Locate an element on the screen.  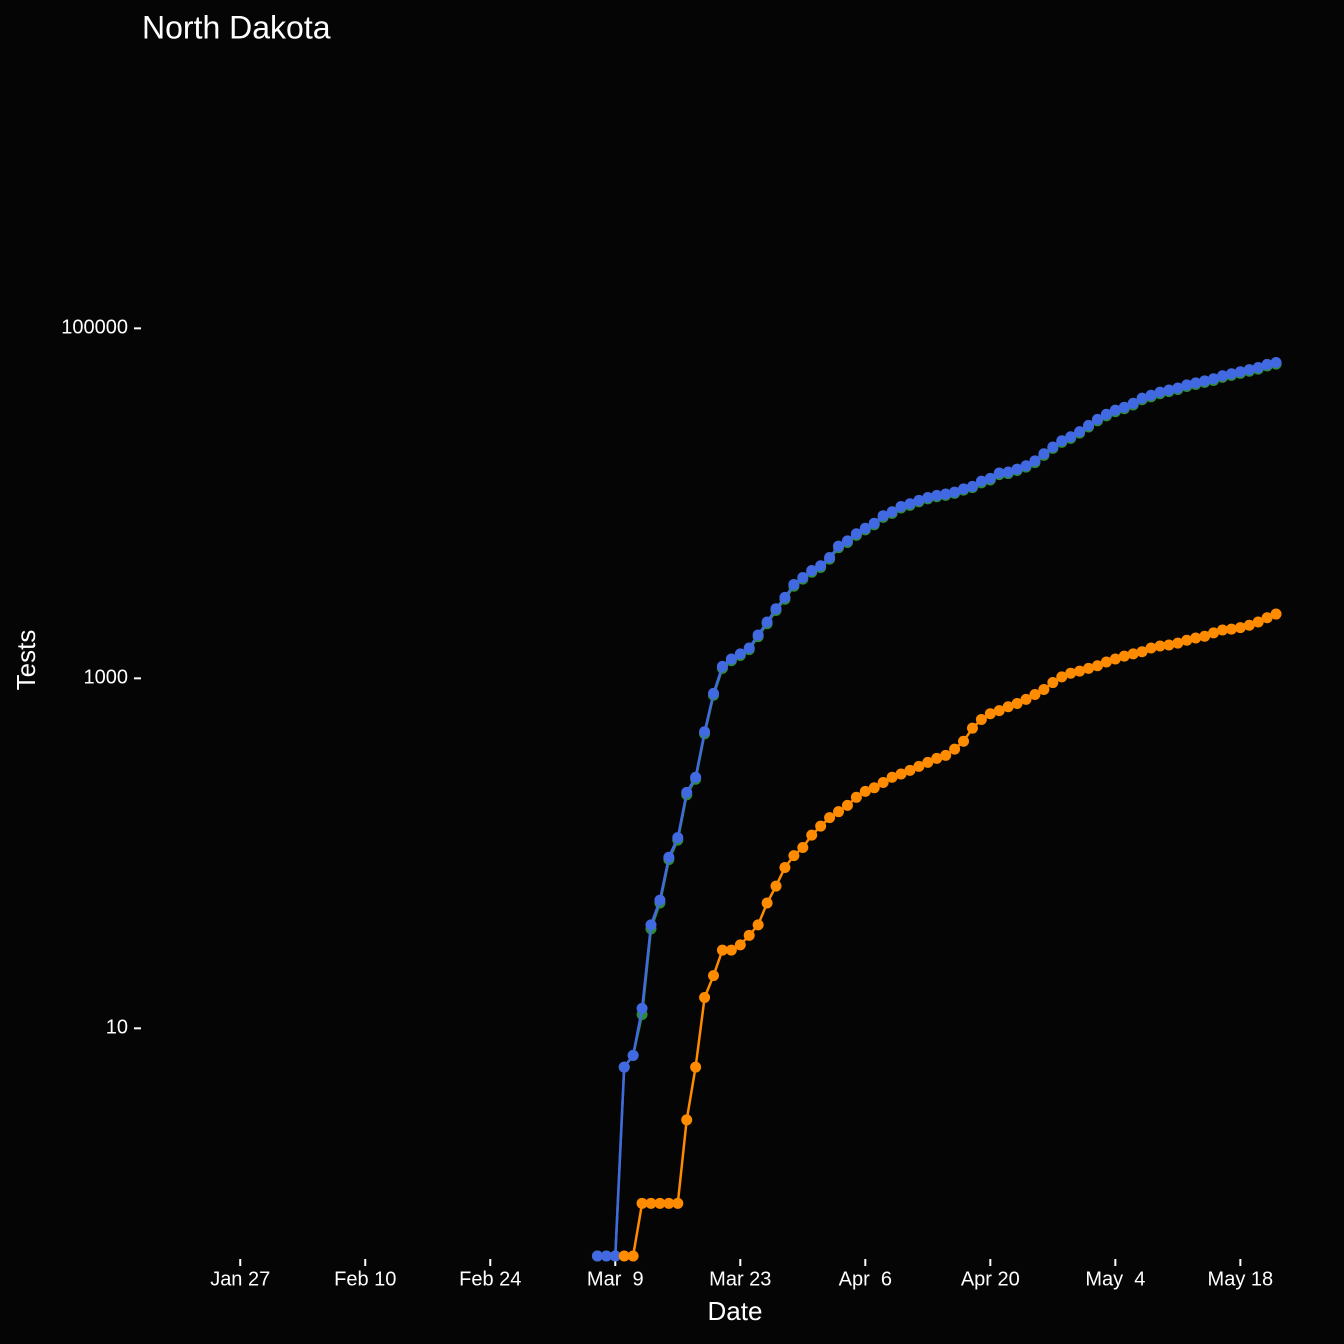
y-tick-label: 10 is located at coordinates (117, 1028).